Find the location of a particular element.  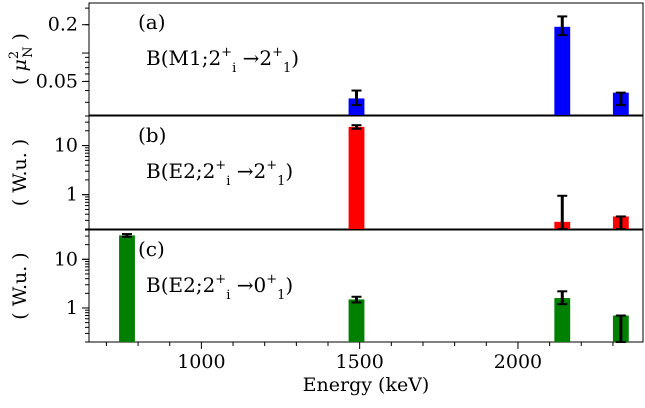

y-tick-label: 0.2 is located at coordinates (63, 25).